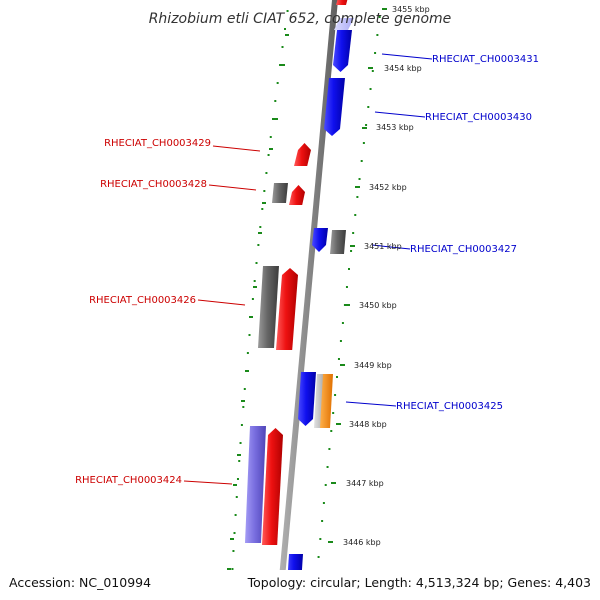 This screenshot has width=600, height=600. I want to click on gene-label-ch0003429: RHECIAT_CH0003429, so click(157, 143).